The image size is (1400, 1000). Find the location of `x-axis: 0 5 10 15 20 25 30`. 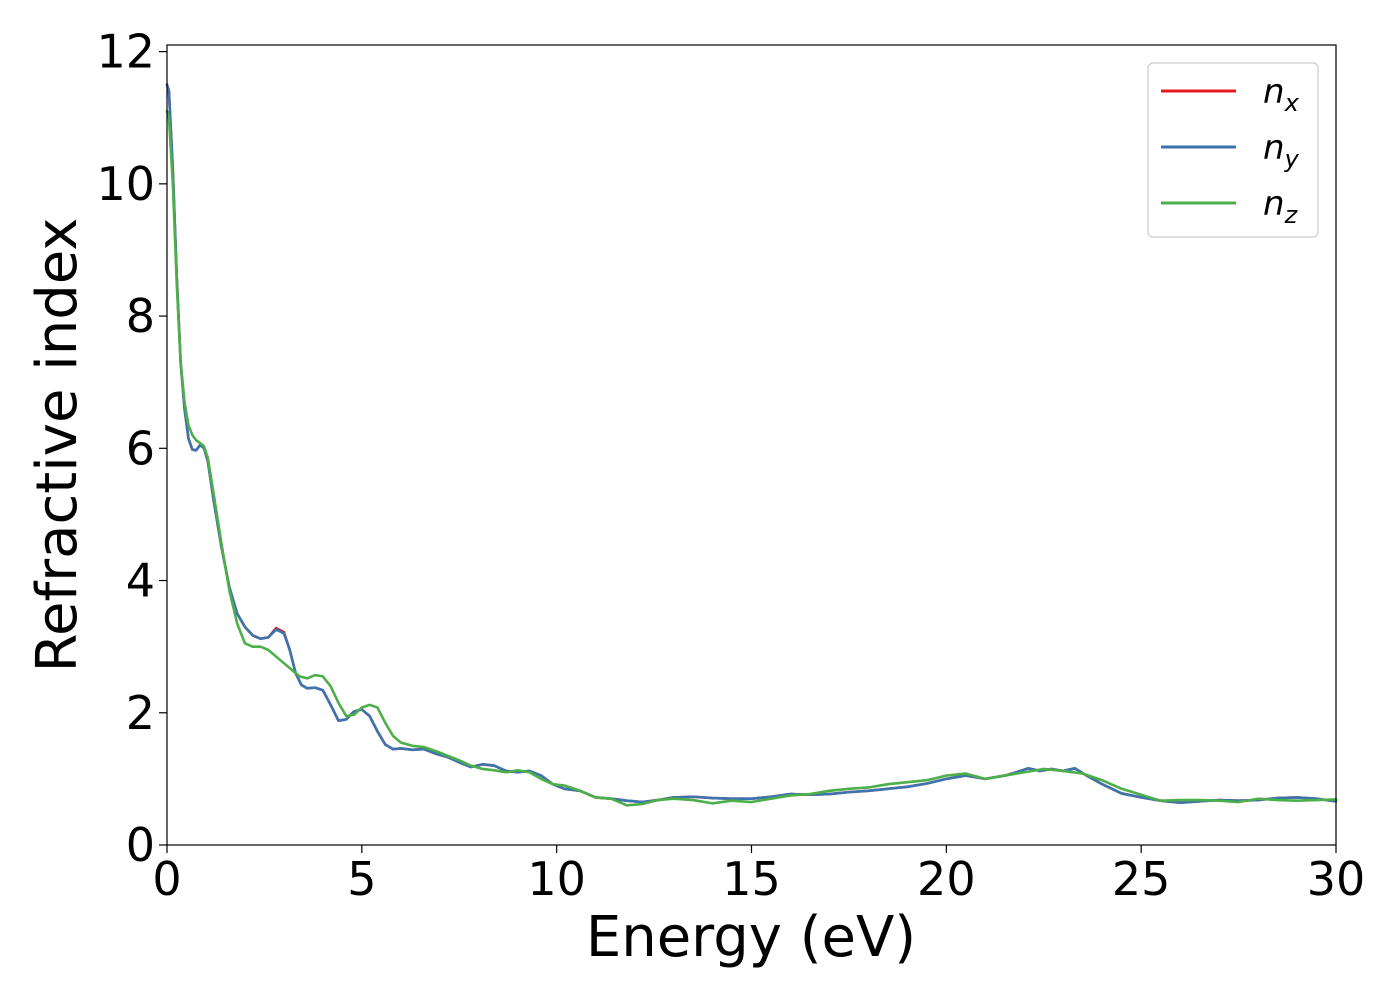

x-axis: 0 5 10 15 20 25 30 is located at coordinates (758, 875).